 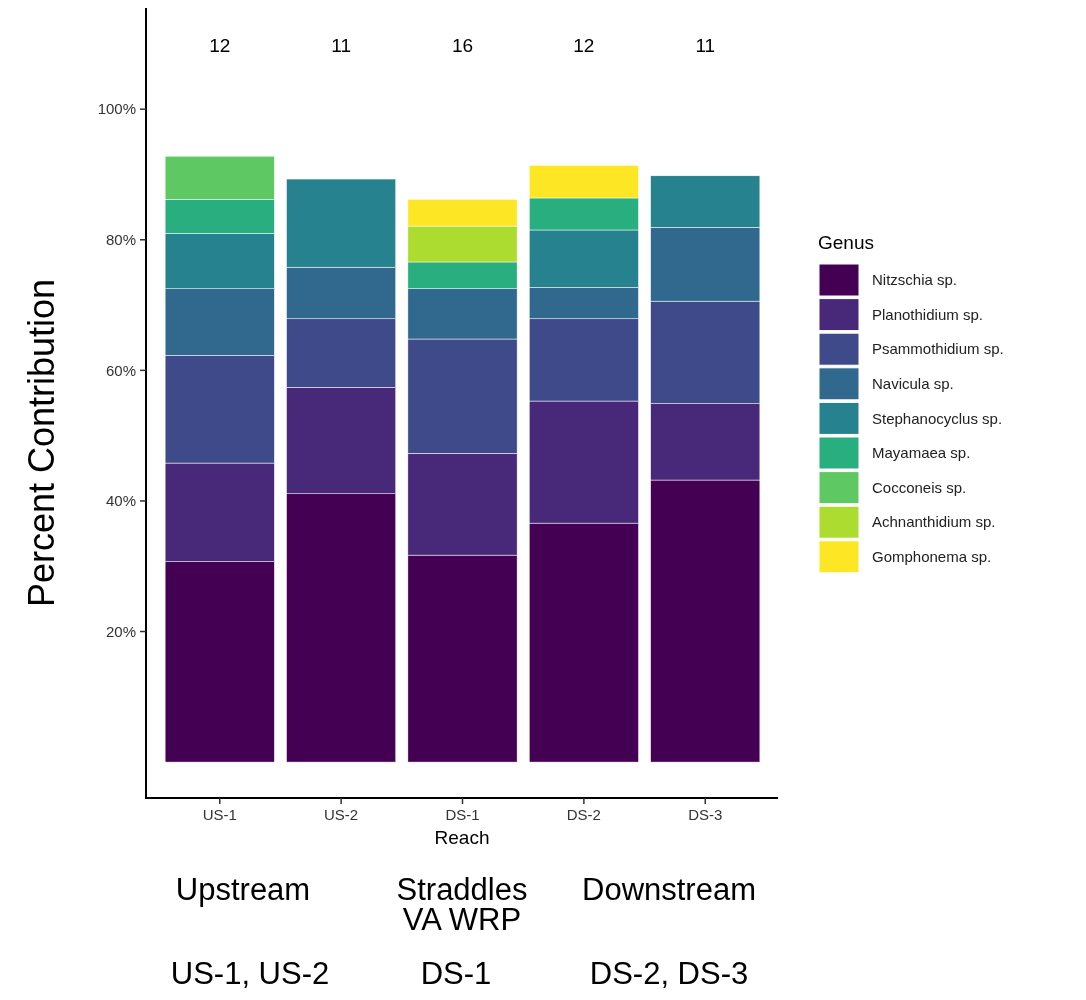 I want to click on legend-title: Genus, so click(x=846, y=242).